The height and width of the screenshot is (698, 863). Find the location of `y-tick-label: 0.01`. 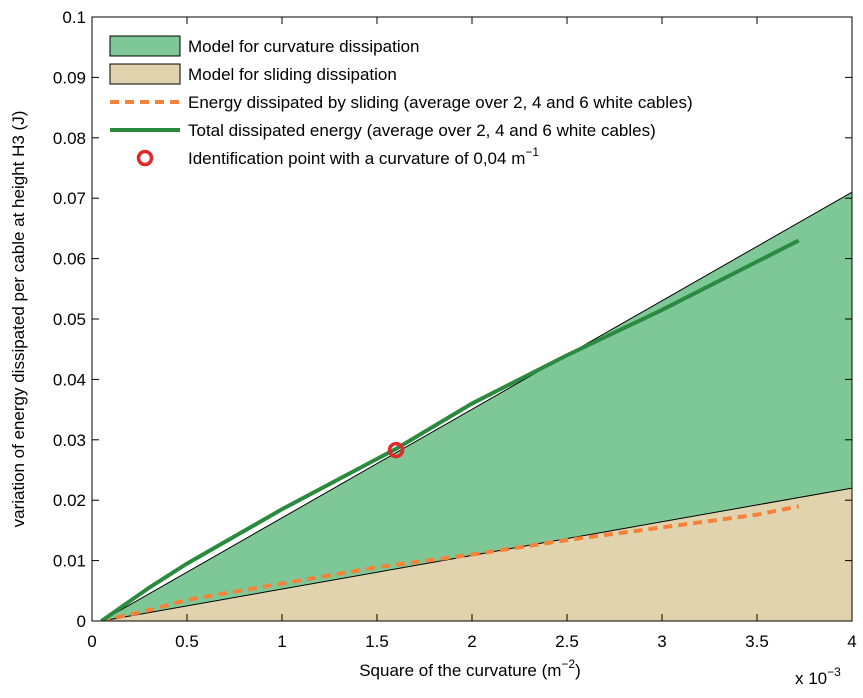

y-tick-label: 0.01 is located at coordinates (69, 561).